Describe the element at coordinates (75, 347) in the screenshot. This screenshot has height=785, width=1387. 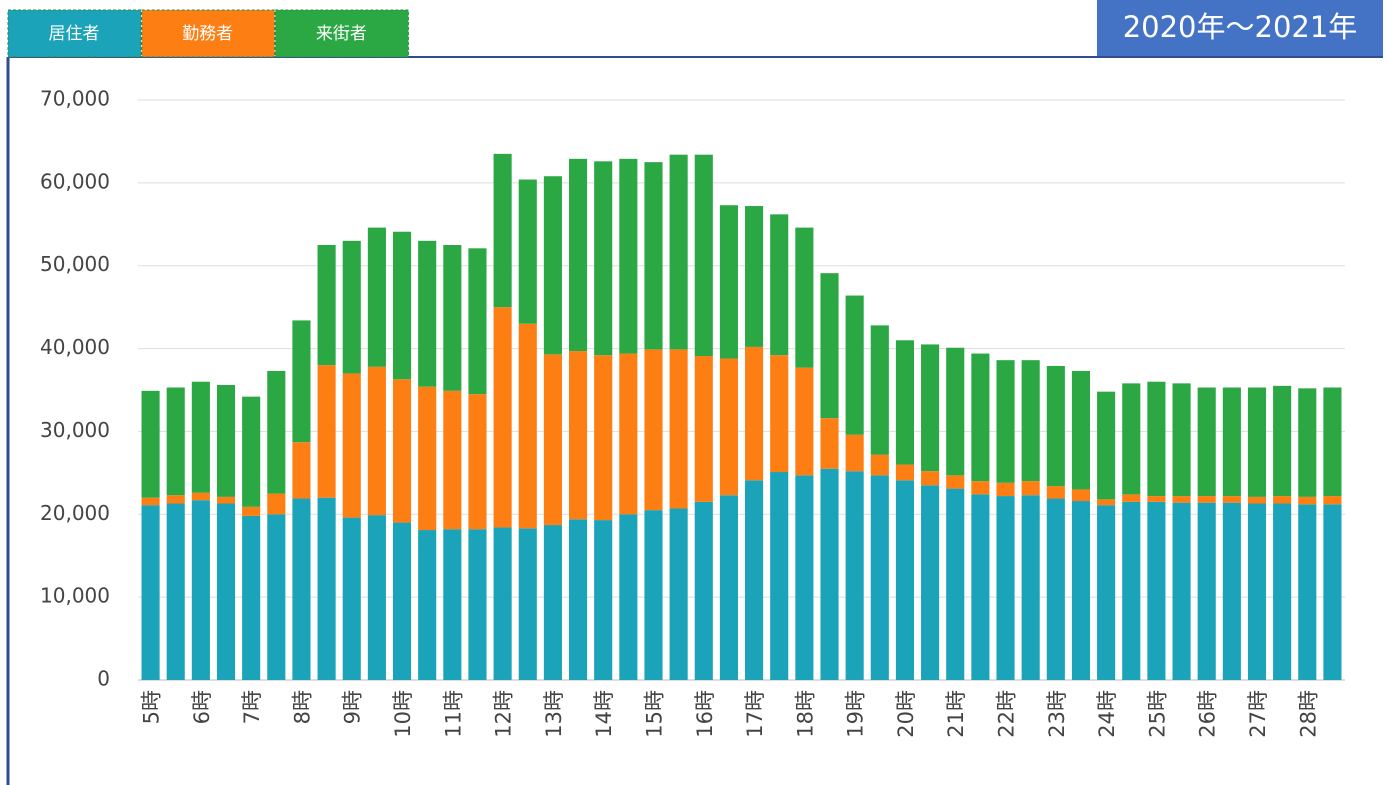
I see `y-tick-label: 40,000` at that location.